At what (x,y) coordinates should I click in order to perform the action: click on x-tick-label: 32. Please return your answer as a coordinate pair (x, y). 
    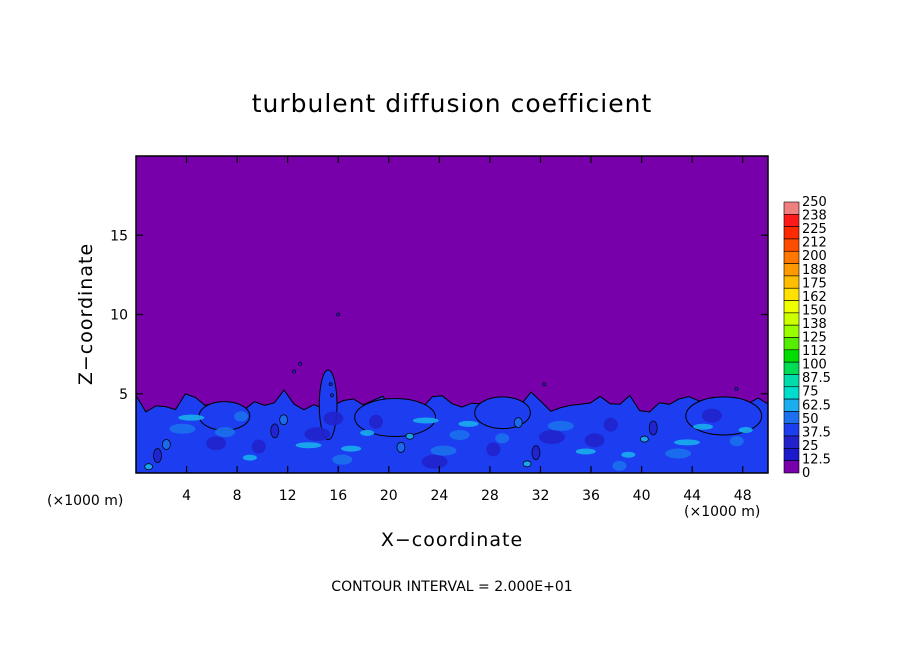
    Looking at the image, I should click on (541, 496).